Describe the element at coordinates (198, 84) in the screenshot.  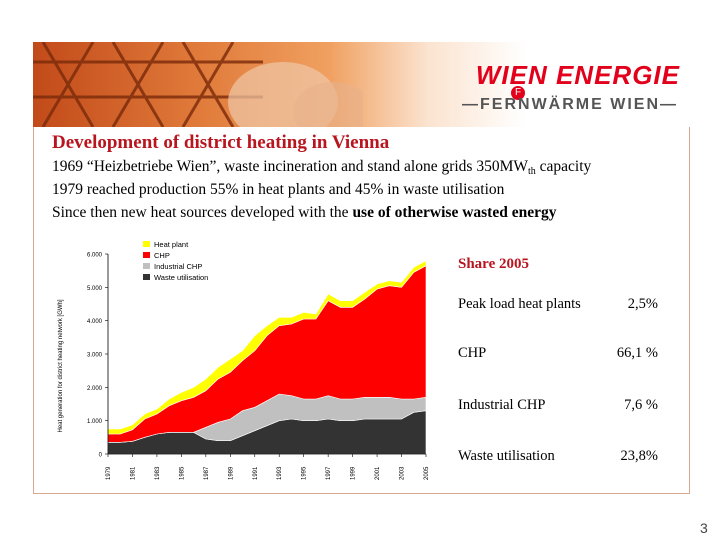
I see `power-plant-photo` at that location.